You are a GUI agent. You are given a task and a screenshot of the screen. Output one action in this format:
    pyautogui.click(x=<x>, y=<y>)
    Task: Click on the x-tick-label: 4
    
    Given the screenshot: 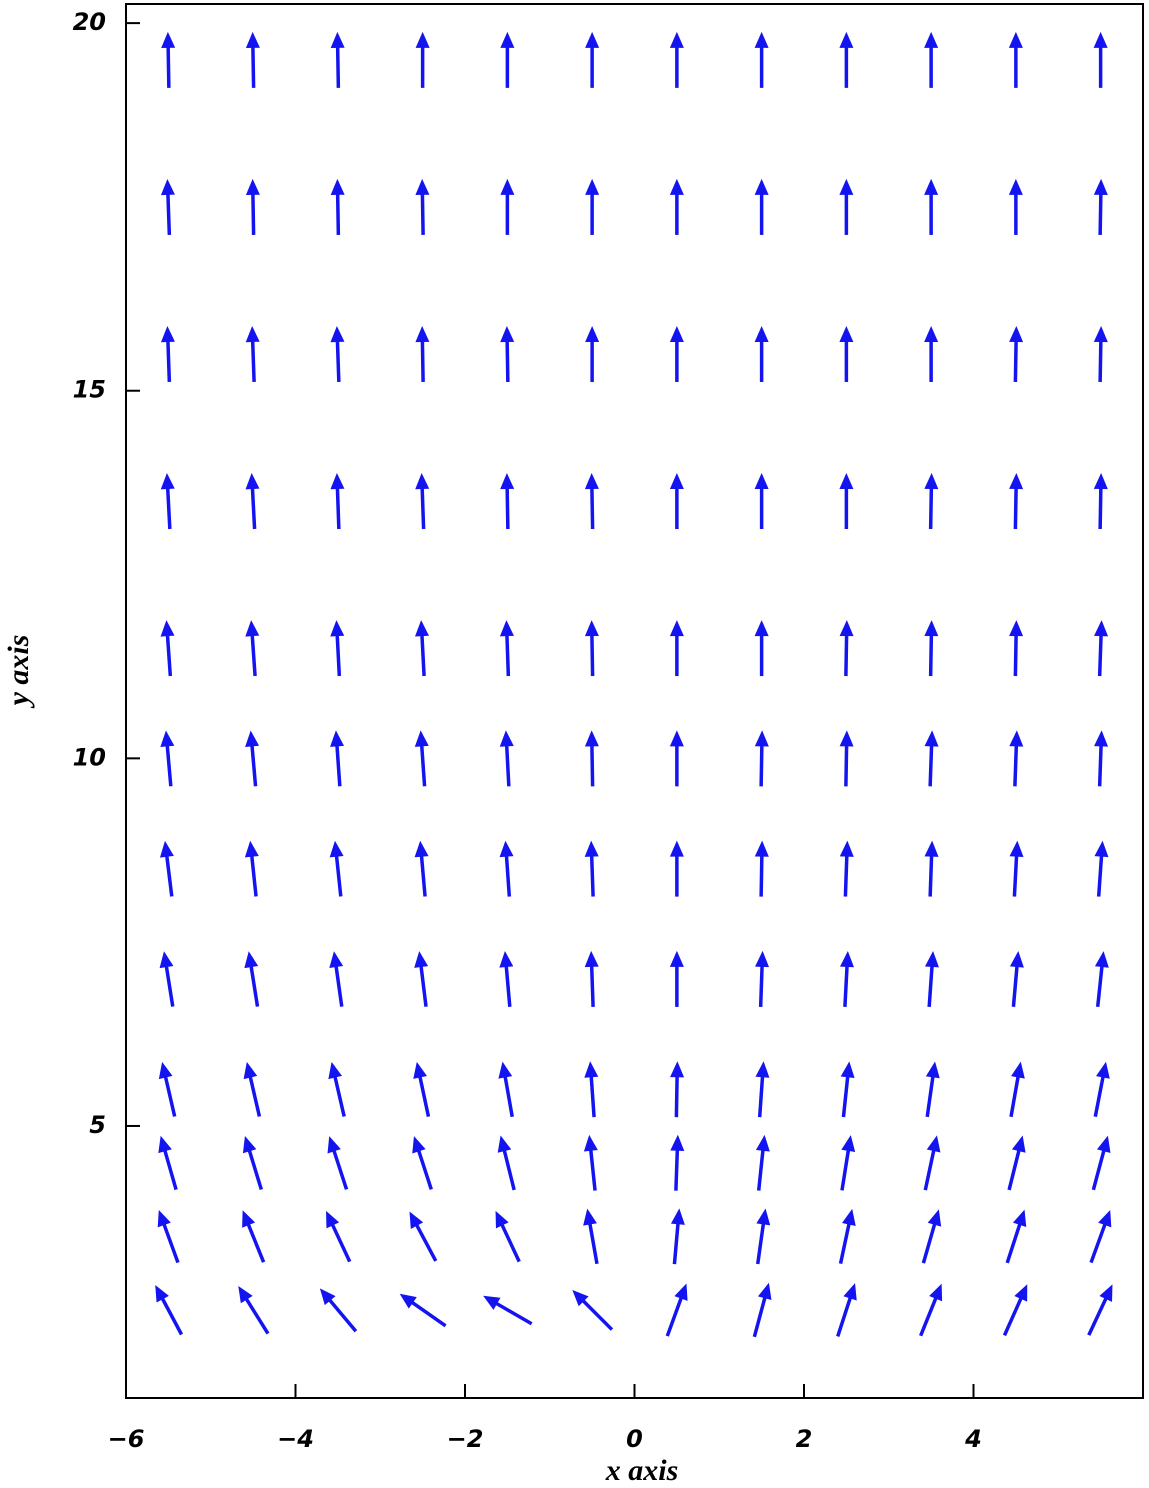 What is the action you would take?
    pyautogui.click(x=973, y=1439)
    